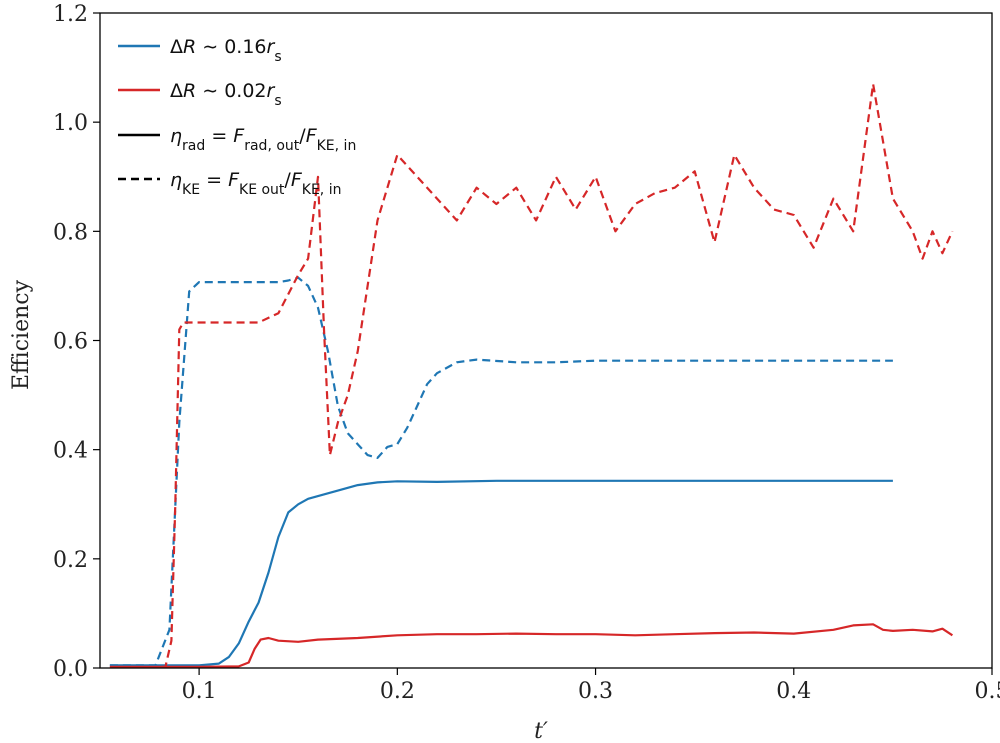  What do you see at coordinates (226, 94) in the screenshot?
I see `legend-label: ΔR ∼ 0.02rs` at bounding box center [226, 94].